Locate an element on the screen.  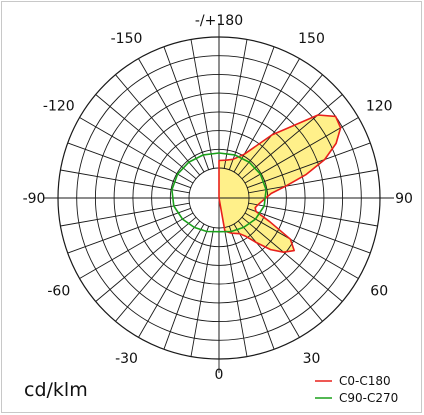
angle-label-2: 120 is located at coordinates (379, 107).